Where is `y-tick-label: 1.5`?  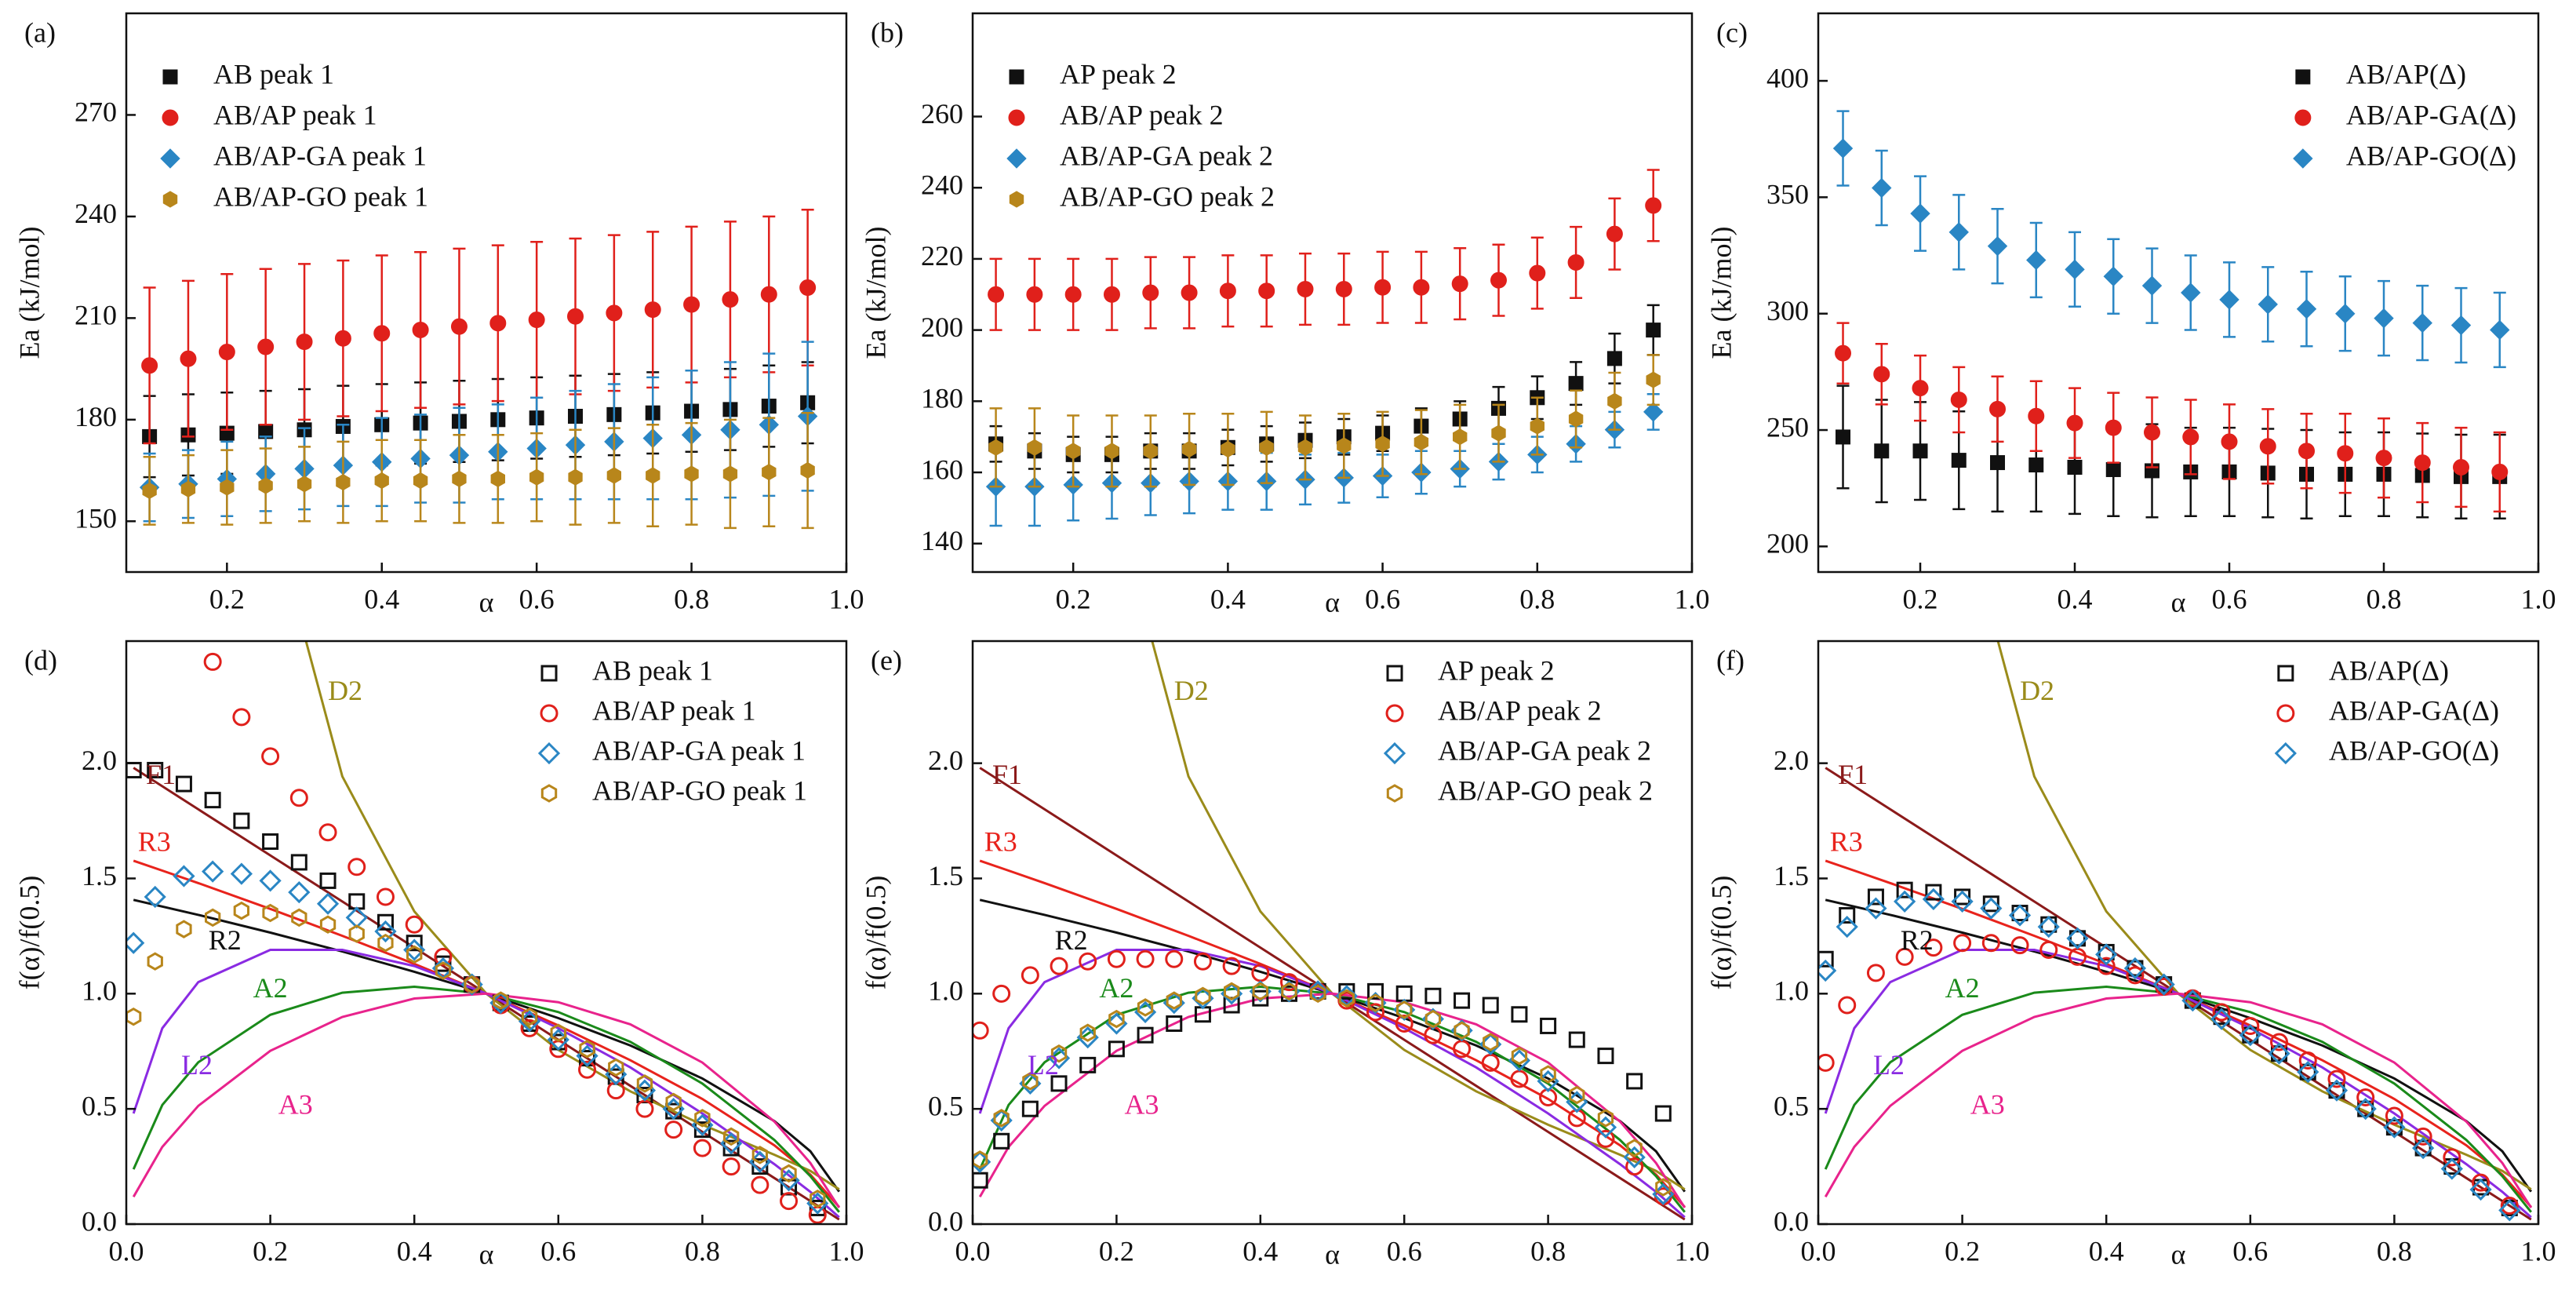 y-tick-label: 1.5 is located at coordinates (1792, 875).